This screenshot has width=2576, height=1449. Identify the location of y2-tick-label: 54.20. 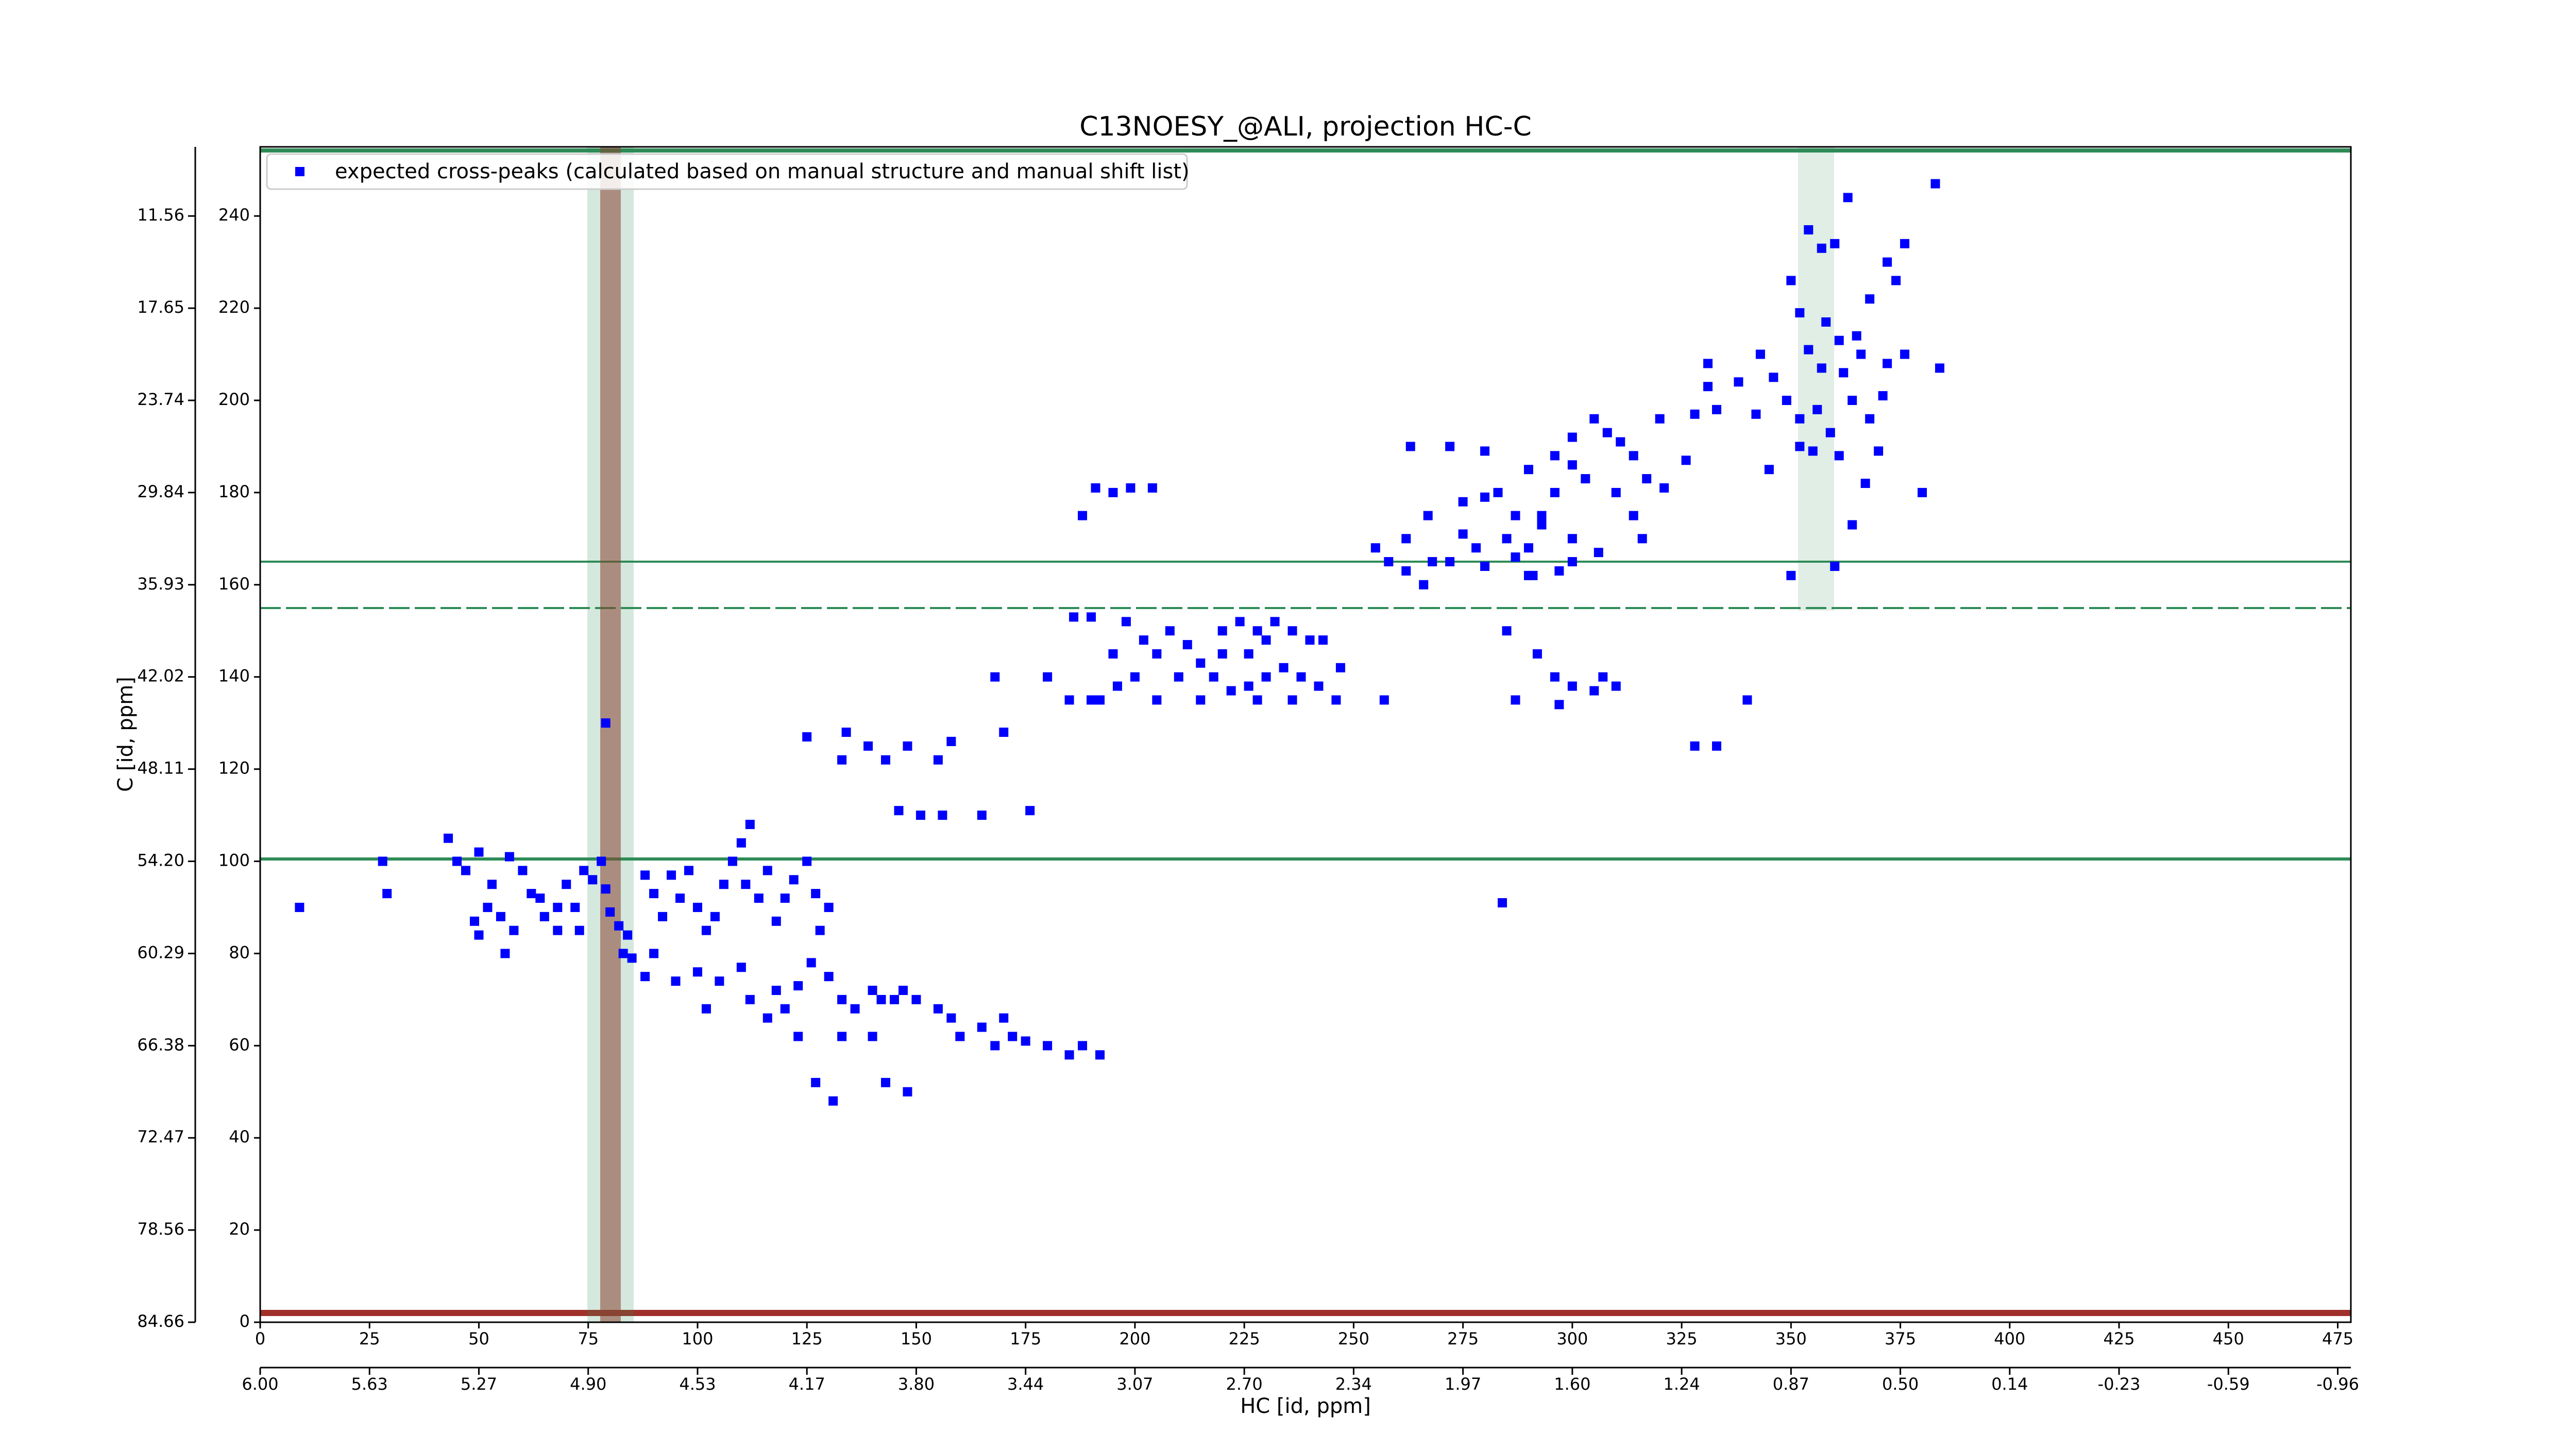
(160, 860).